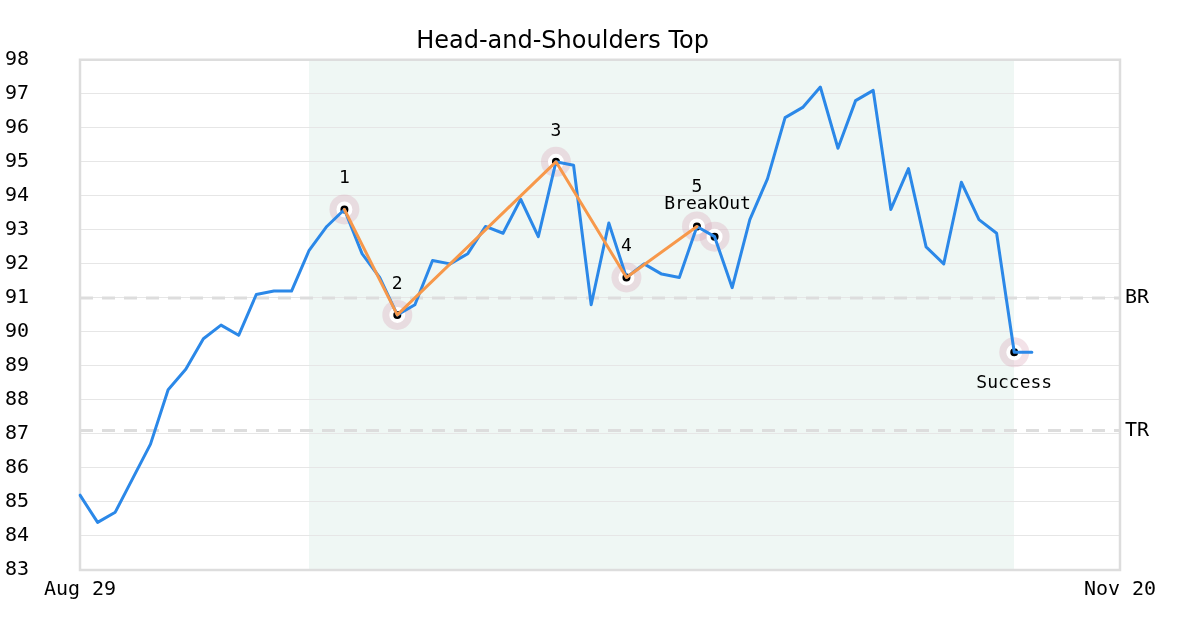  Describe the element at coordinates (397, 282) in the screenshot. I see `annotation: 2` at that location.